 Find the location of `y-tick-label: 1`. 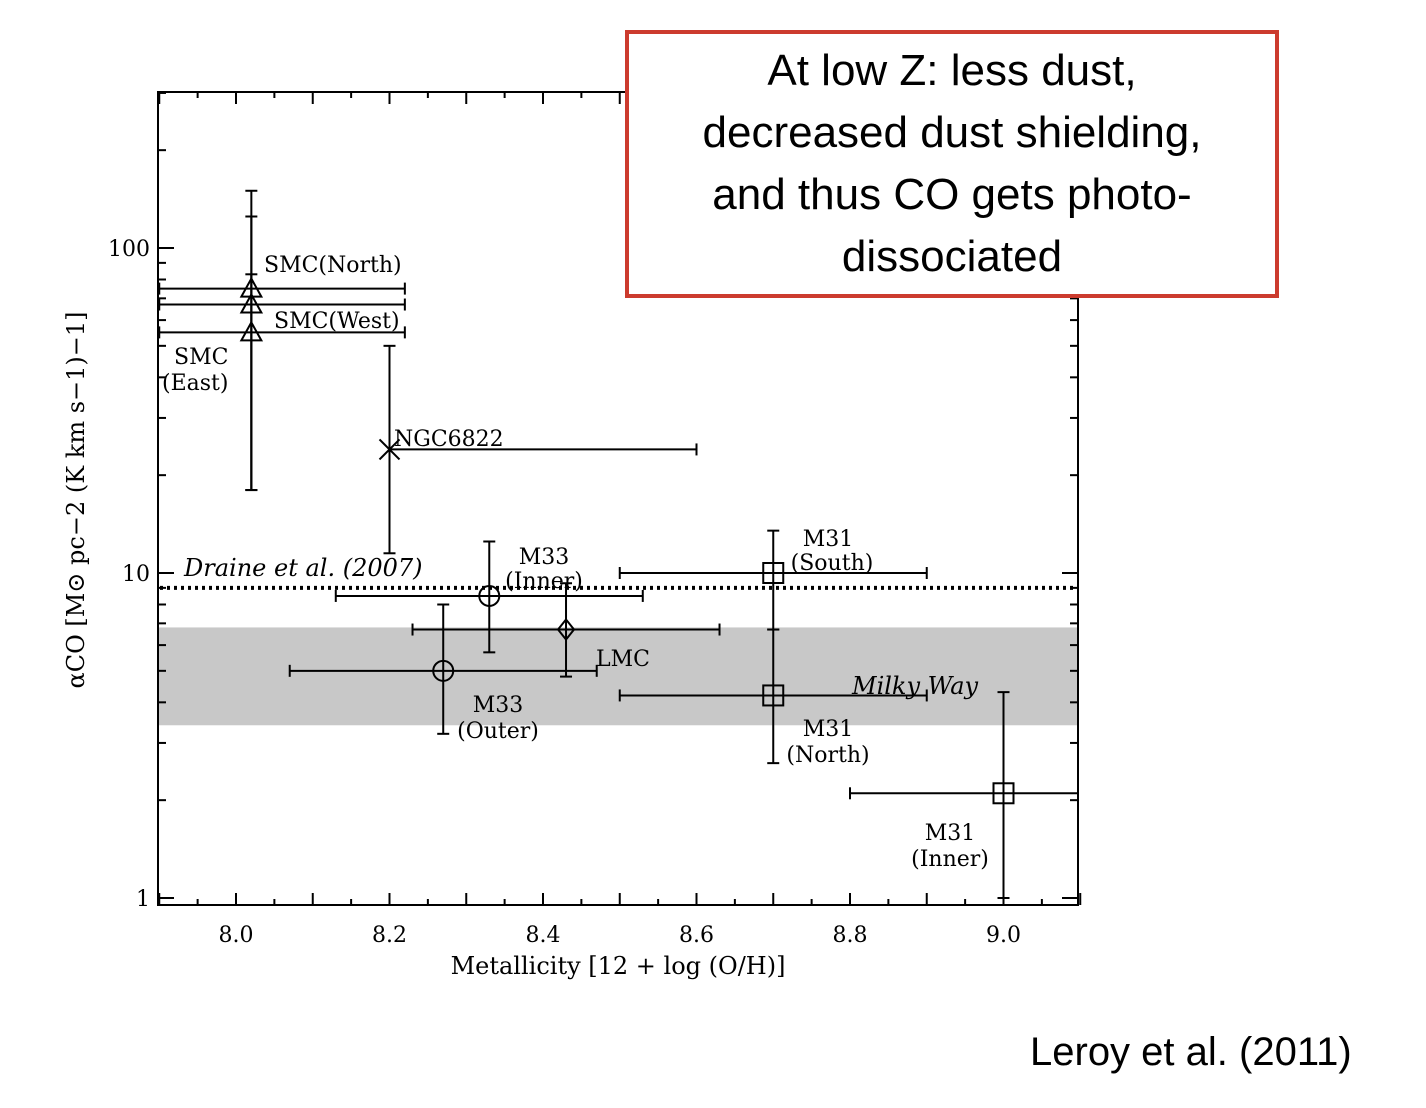

y-tick-label: 1 is located at coordinates (143, 899).